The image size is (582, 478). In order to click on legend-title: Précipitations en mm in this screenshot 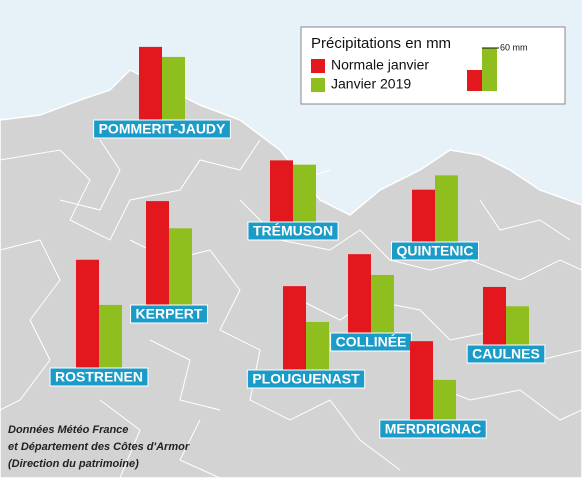, I will do `click(381, 43)`.